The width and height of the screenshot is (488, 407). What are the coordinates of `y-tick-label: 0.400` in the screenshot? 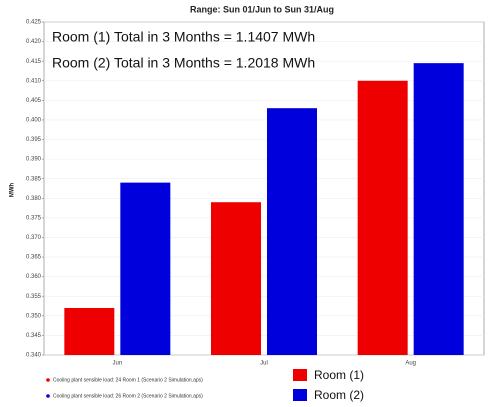 It's located at (34, 121).